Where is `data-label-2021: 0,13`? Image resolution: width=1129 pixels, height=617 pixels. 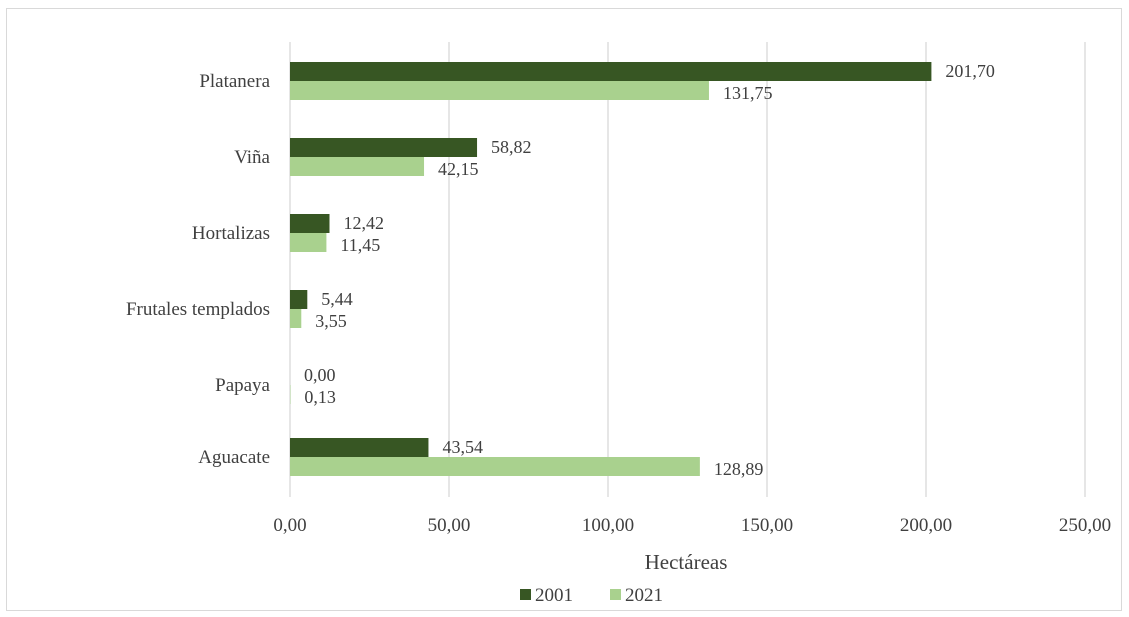 data-label-2021: 0,13 is located at coordinates (320, 397).